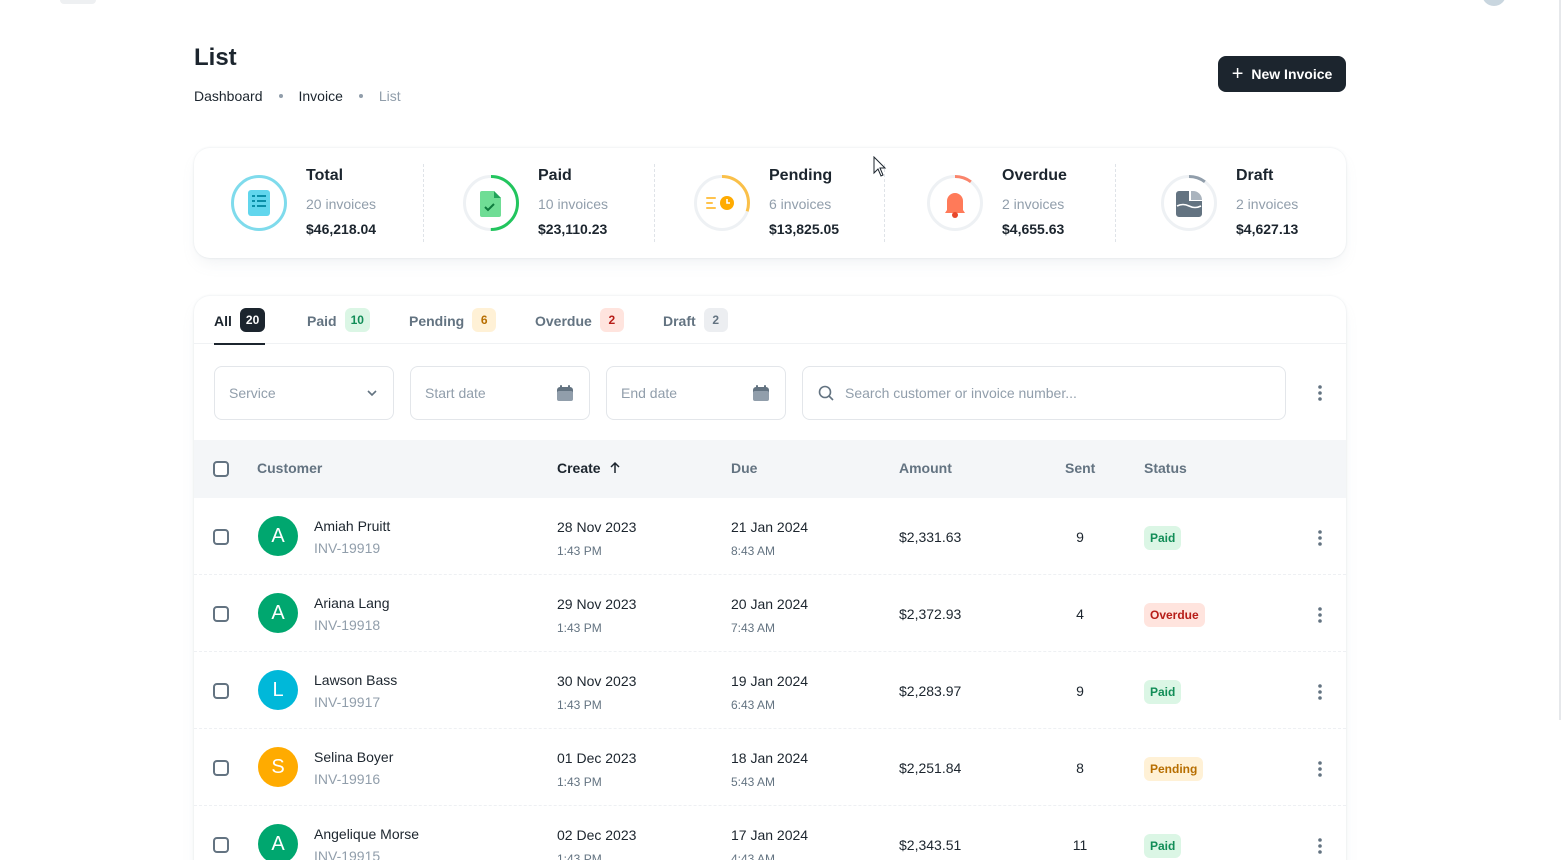 This screenshot has width=1561, height=860. Describe the element at coordinates (695, 326) in the screenshot. I see `tab-draft: Draft 2` at that location.